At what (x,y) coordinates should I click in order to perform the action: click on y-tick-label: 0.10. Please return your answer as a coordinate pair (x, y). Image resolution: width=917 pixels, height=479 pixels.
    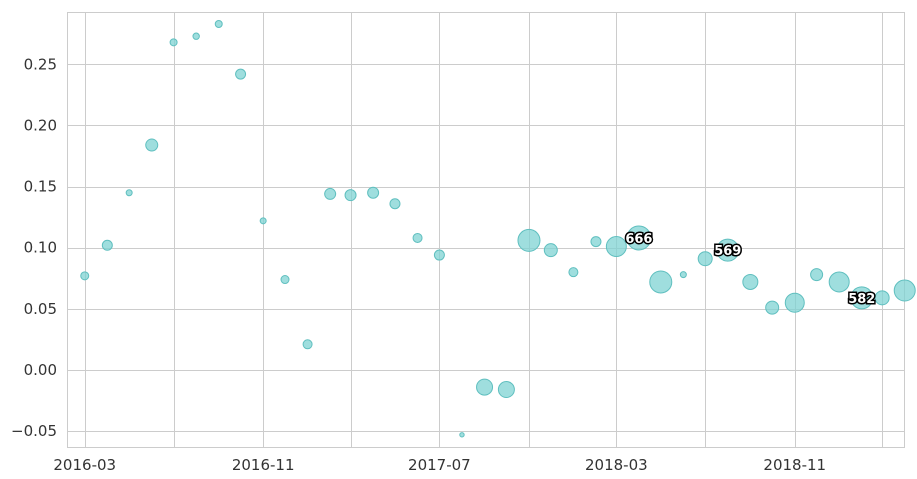
    Looking at the image, I should click on (40, 248).